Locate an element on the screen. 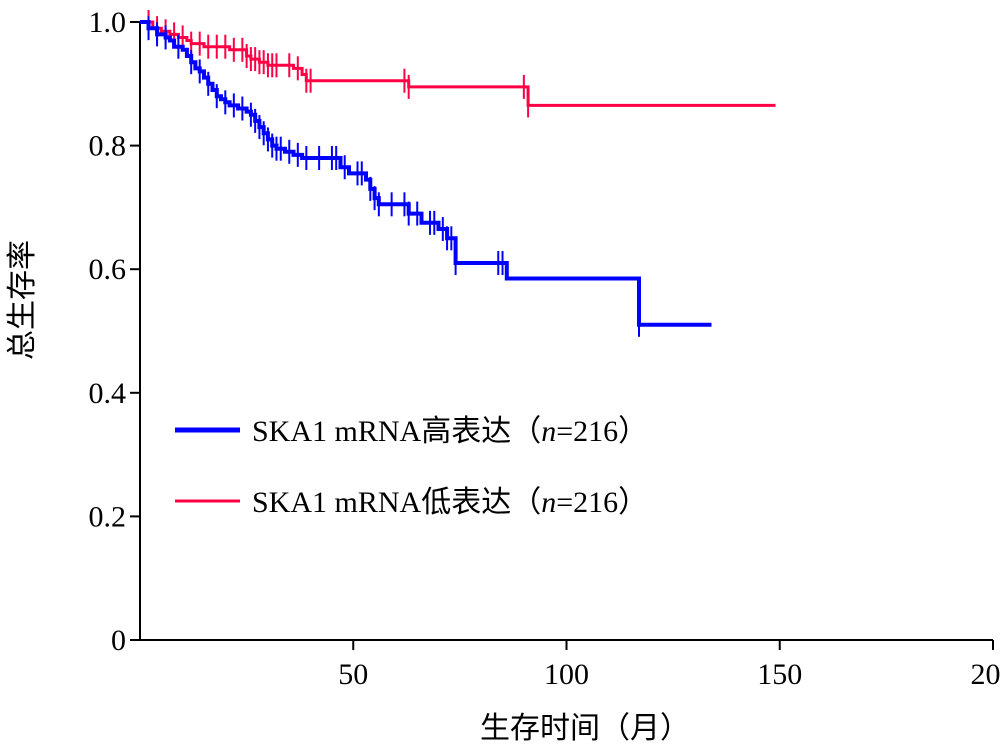  legend-label-high: SKA1 mRNA高表达（n=216） is located at coordinates (450, 431).